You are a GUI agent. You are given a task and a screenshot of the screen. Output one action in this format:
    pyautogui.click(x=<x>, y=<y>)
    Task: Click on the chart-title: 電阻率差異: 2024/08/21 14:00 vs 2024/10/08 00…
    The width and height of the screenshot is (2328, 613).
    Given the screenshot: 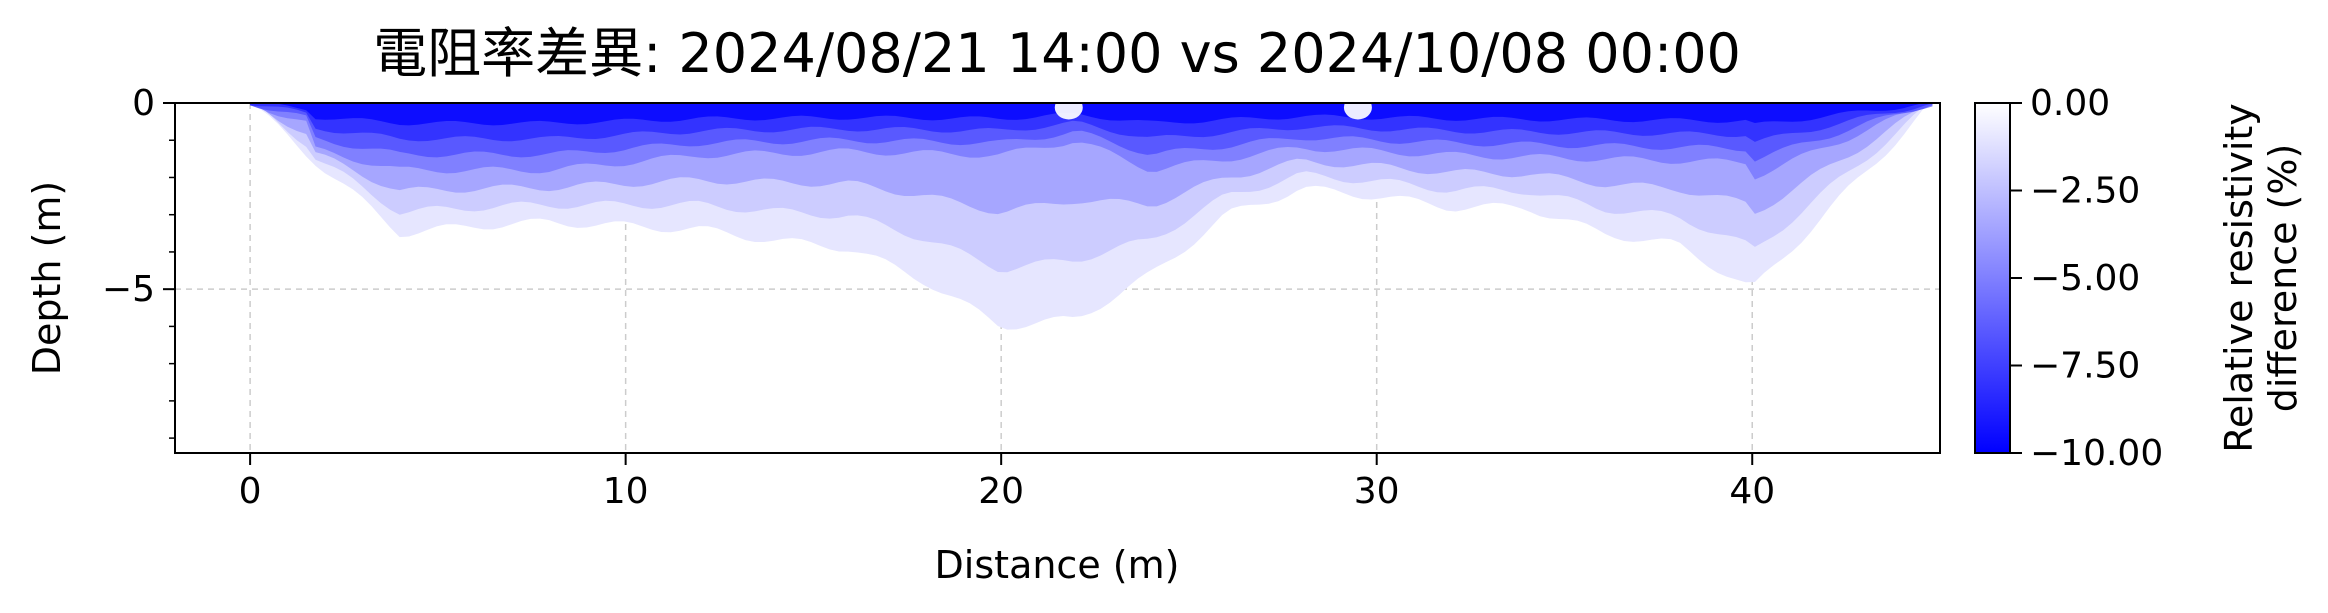 What is the action you would take?
    pyautogui.click(x=1057, y=53)
    